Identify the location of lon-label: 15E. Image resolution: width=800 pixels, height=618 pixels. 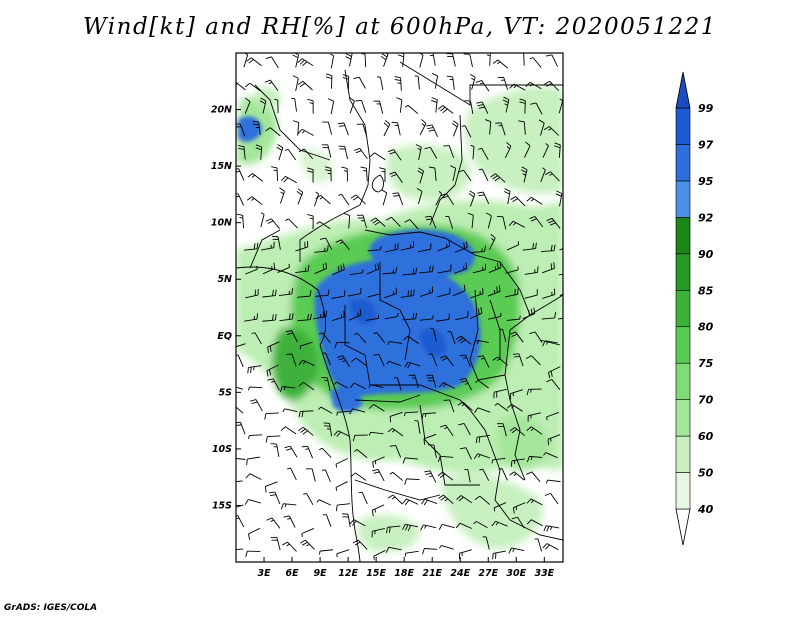
(376, 573).